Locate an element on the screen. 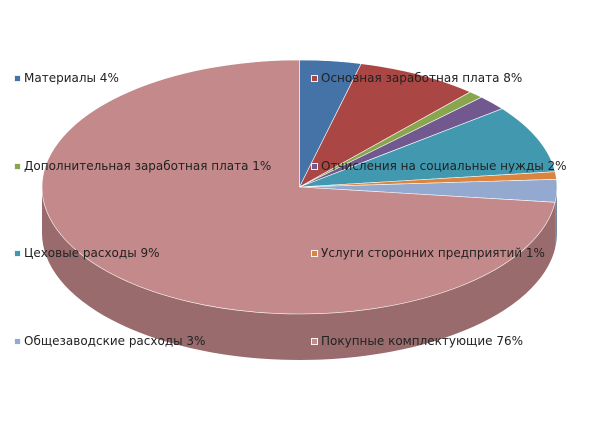  legend-item-4: Цеховые расходы 9% is located at coordinates (87, 253).